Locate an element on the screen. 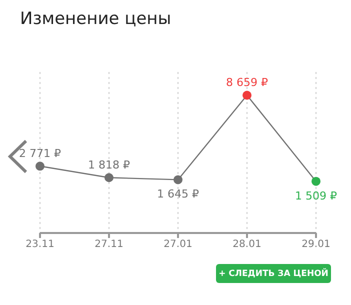  data-label: 1 818 ₽ is located at coordinates (109, 165).